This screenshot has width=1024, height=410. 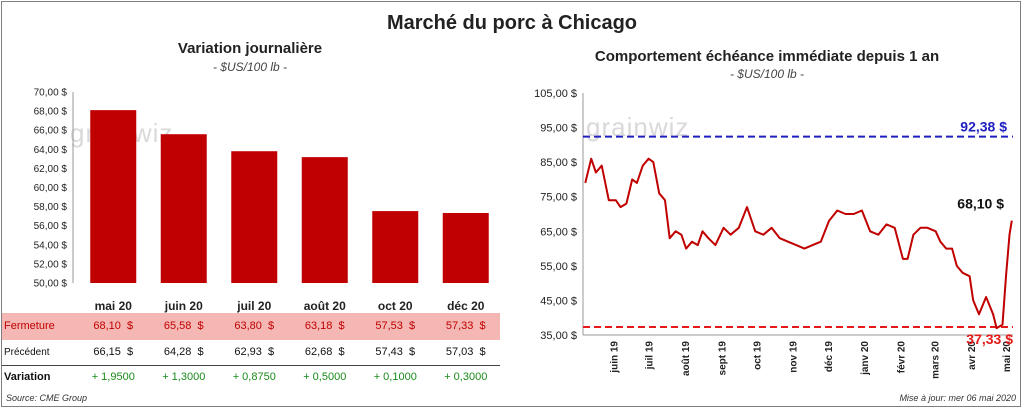 I want to click on y-tick-label: 66,00 $, so click(x=51, y=131).